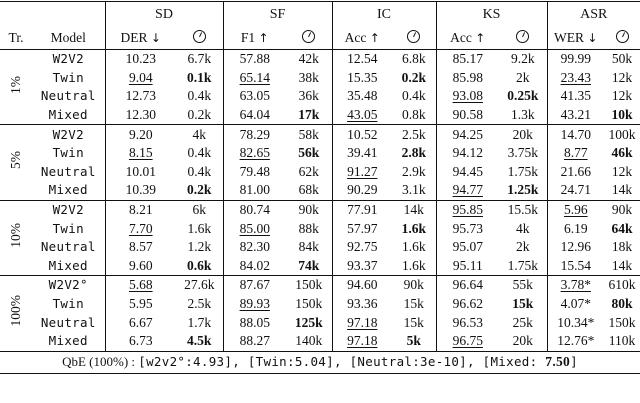  What do you see at coordinates (575, 210) in the screenshot?
I see `cell-text: 5.96` at bounding box center [575, 210].